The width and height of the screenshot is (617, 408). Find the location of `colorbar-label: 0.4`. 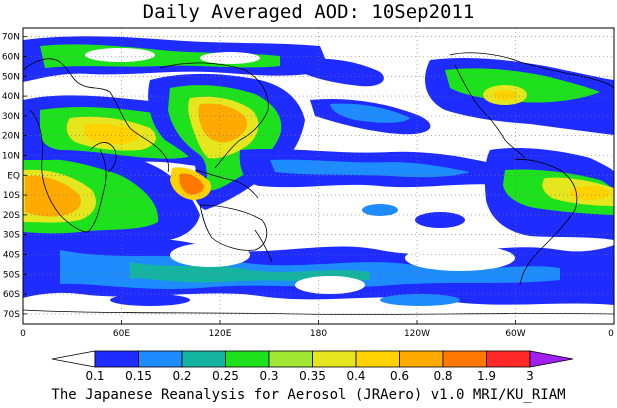

colorbar-label: 0.4 is located at coordinates (355, 376).